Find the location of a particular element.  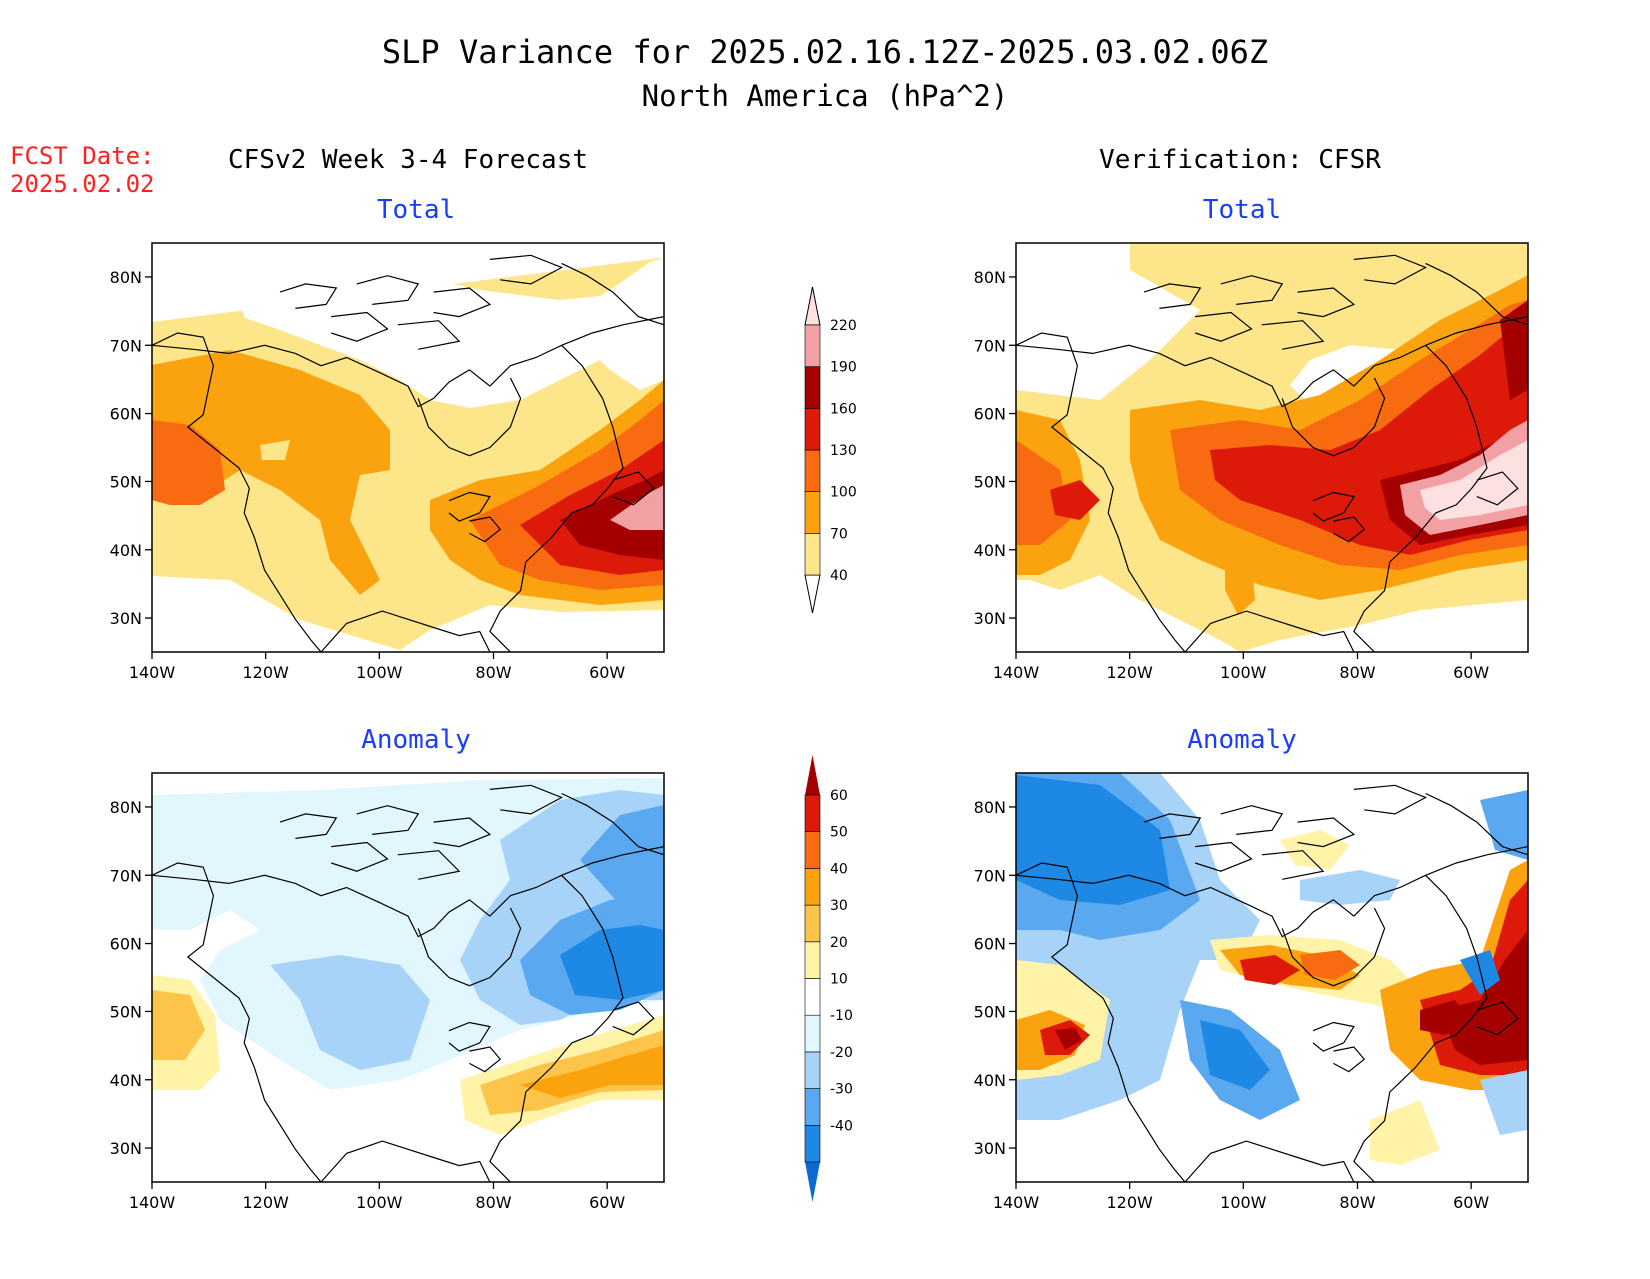

verification-total-field is located at coordinates (1272, 447).